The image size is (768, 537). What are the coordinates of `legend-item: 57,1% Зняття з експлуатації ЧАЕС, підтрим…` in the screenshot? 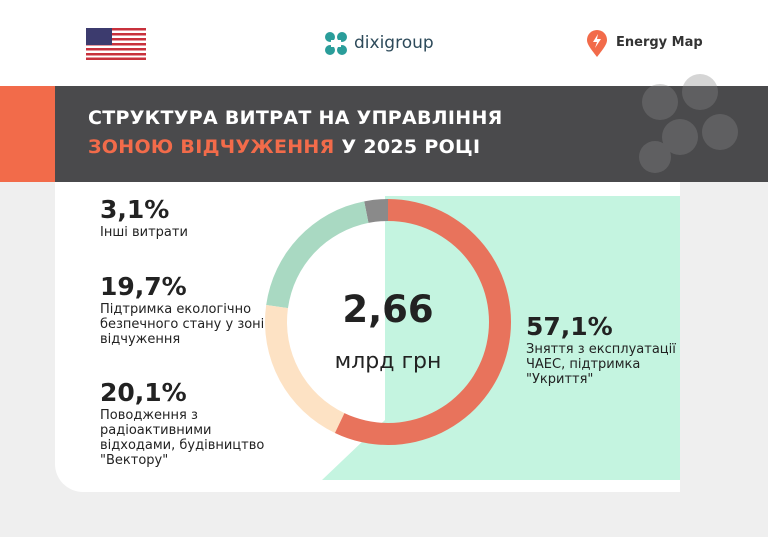 It's located at (601, 349).